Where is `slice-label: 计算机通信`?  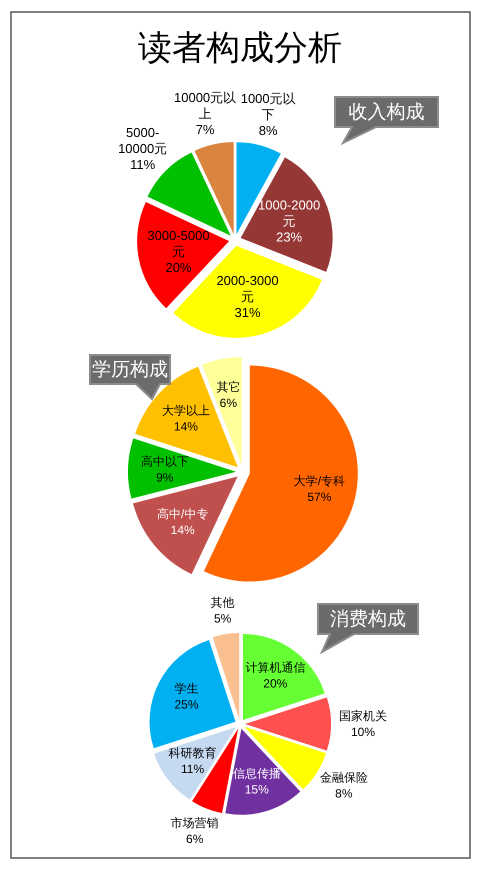
slice-label: 计算机通信 is located at coordinates (275, 667).